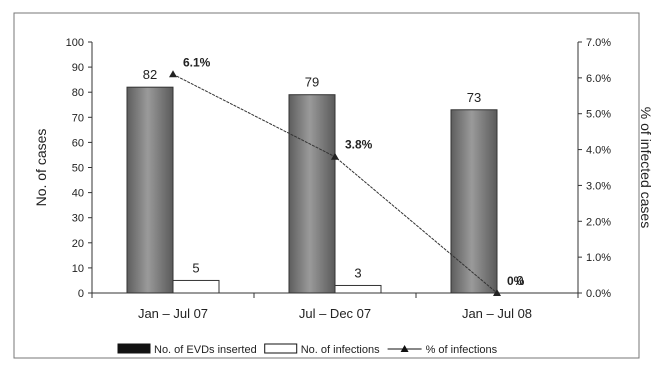  Describe the element at coordinates (75, 43) in the screenshot. I see `y-tick-label: 100` at that location.